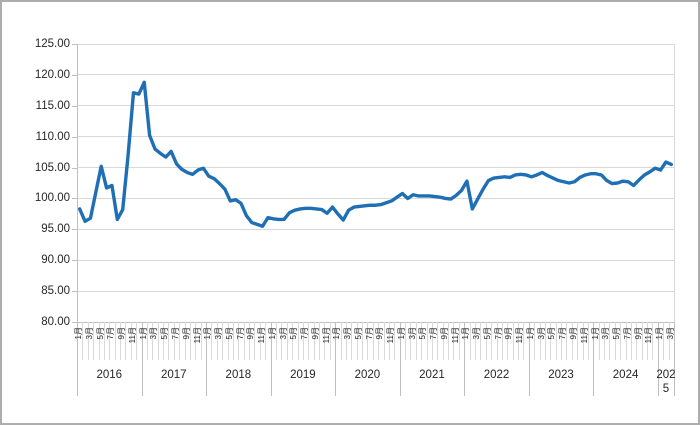 This screenshot has height=425, width=700. I want to click on year-label: 2020, so click(367, 375).